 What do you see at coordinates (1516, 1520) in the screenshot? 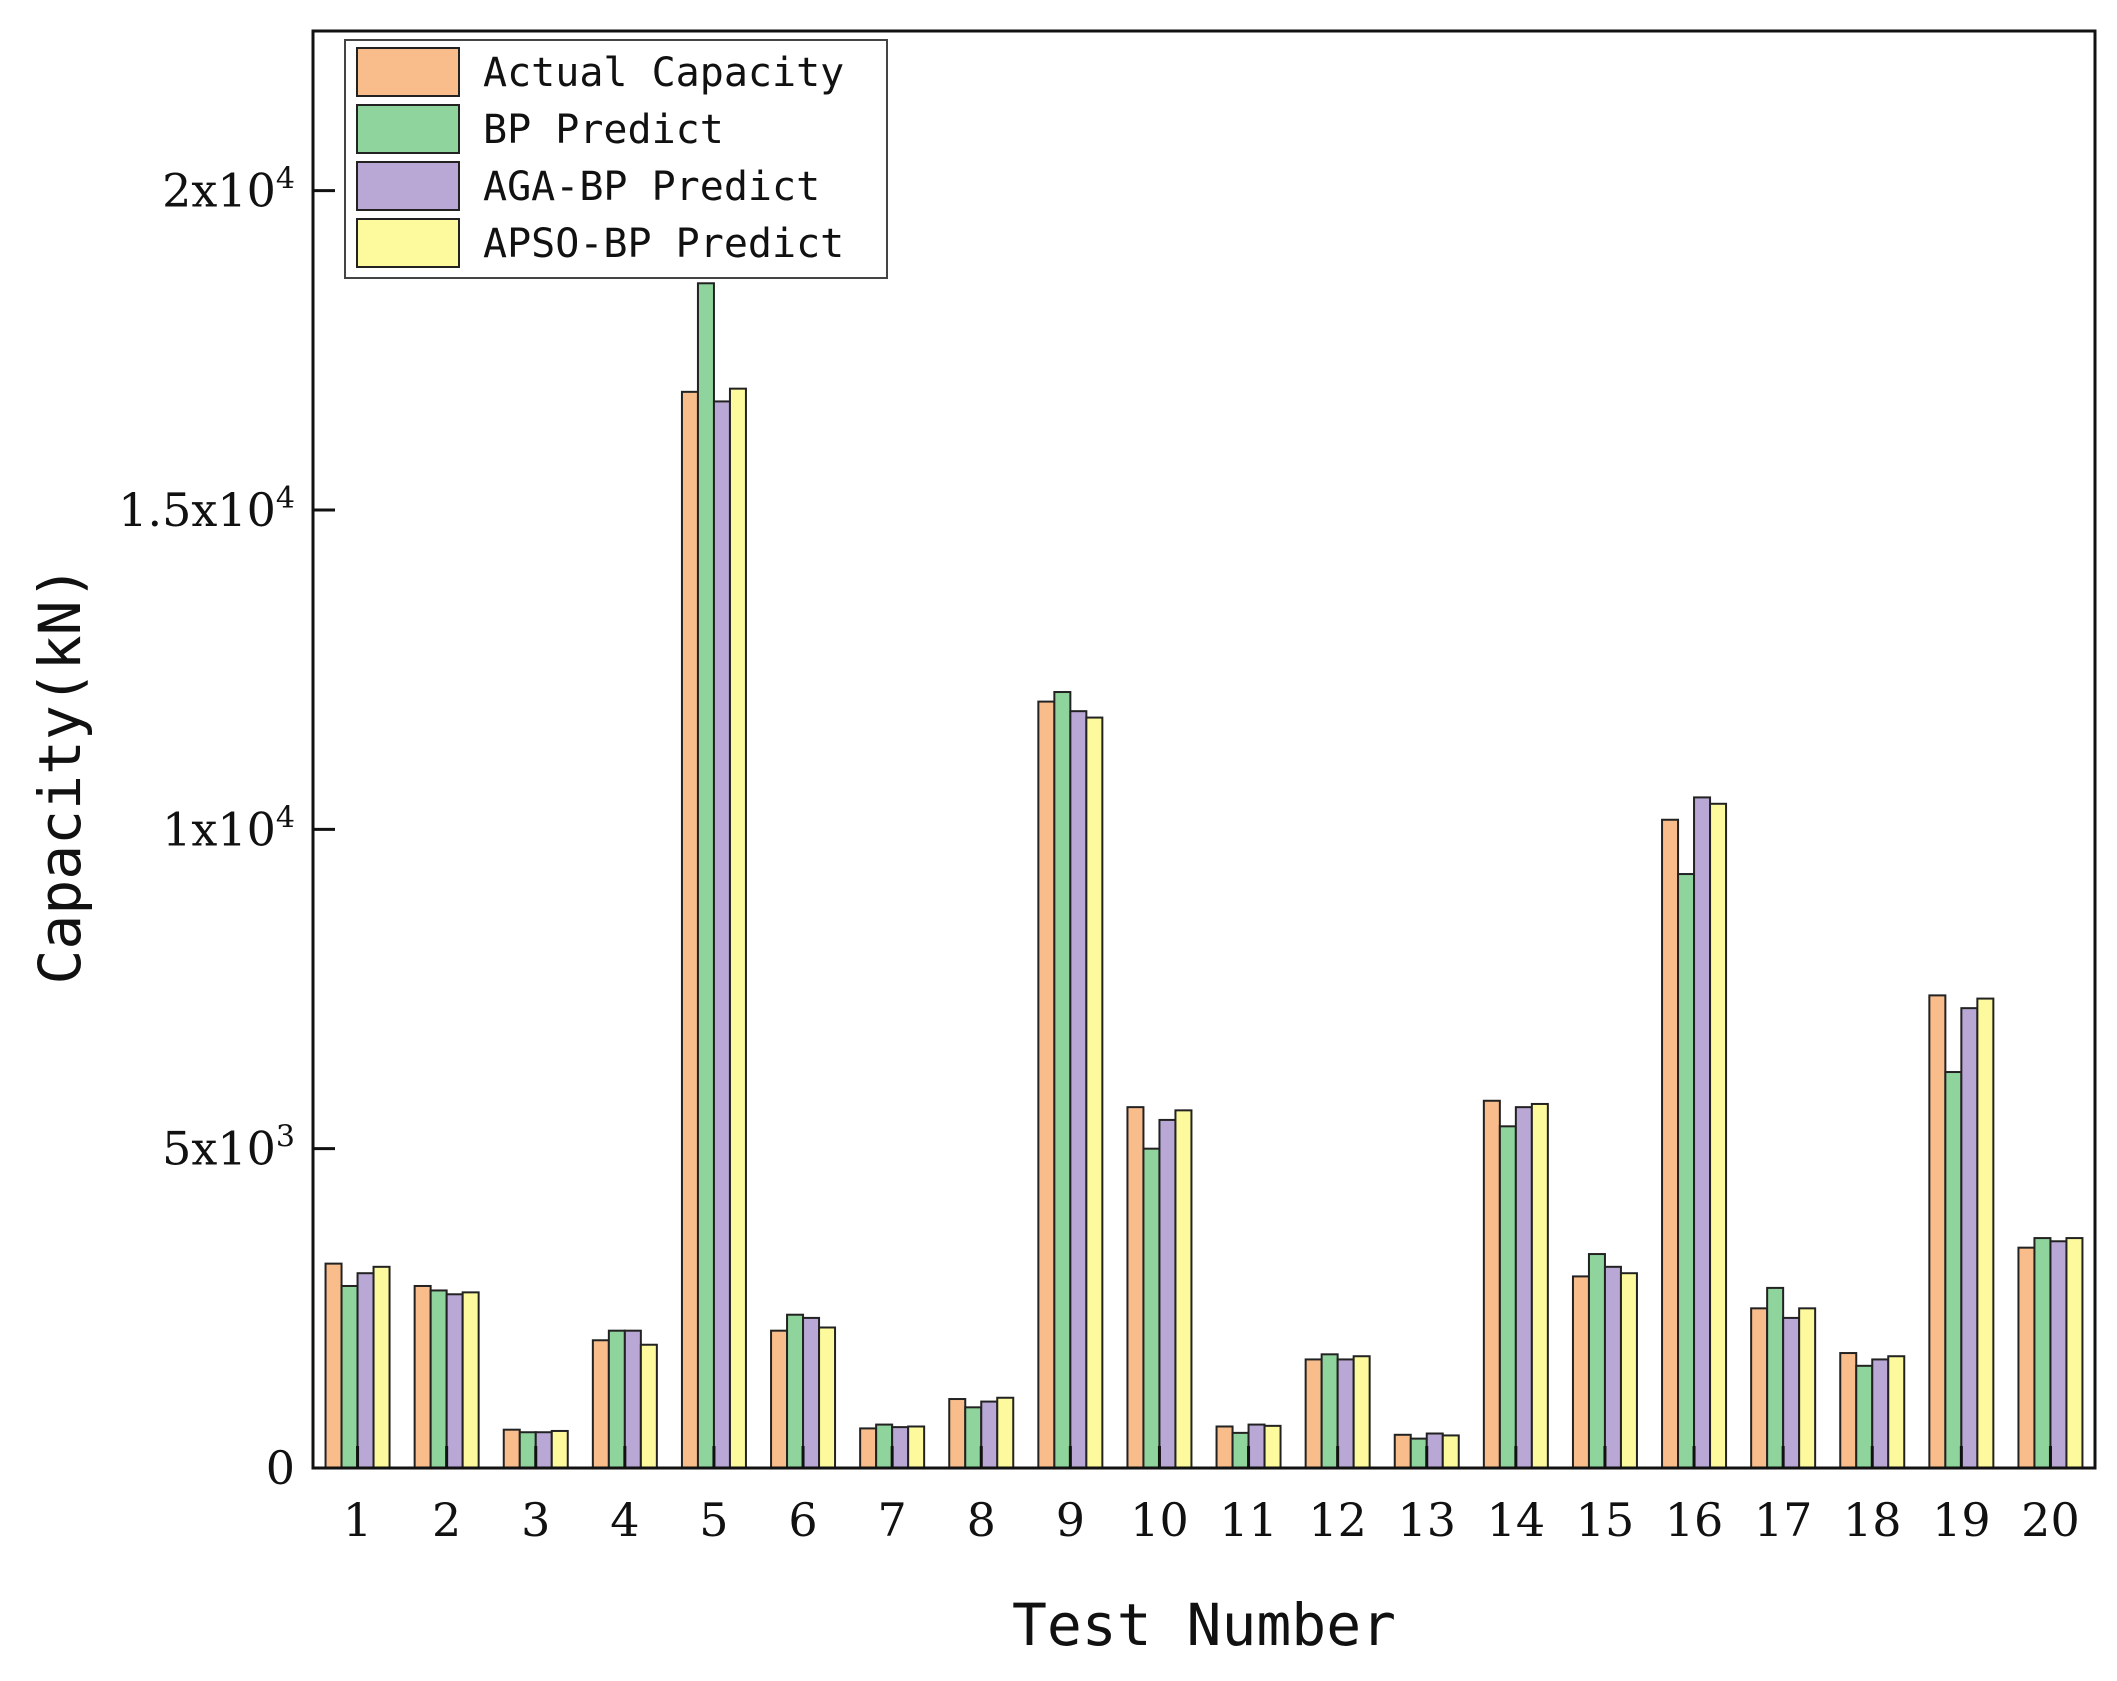
I see `x-tick-label: 14` at bounding box center [1516, 1520].